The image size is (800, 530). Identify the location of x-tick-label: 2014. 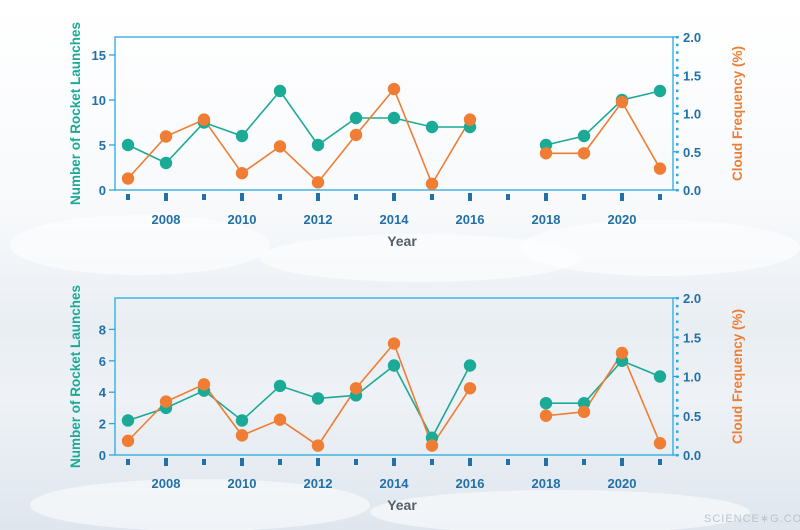
(395, 219).